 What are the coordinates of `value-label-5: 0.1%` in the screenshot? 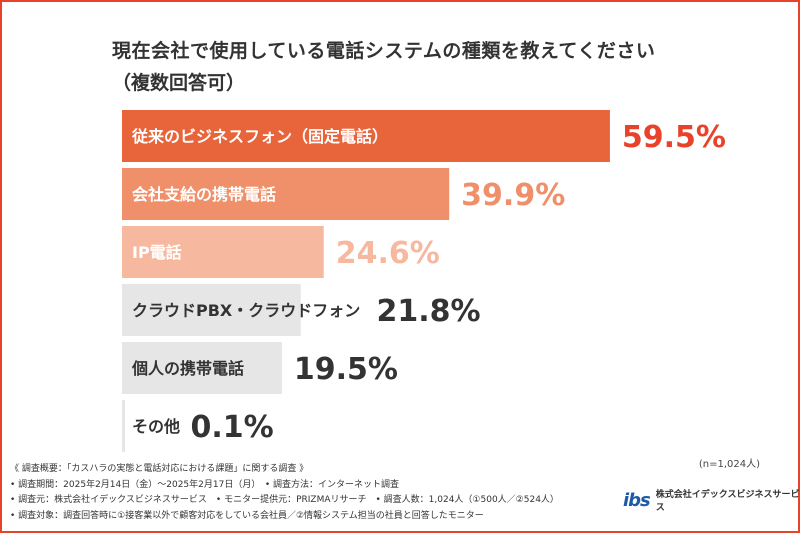 It's located at (232, 427).